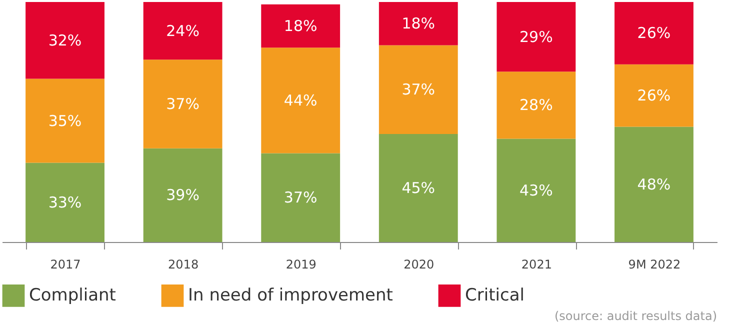  What do you see at coordinates (536, 265) in the screenshot?
I see `x-tick-label: 2021` at bounding box center [536, 265].